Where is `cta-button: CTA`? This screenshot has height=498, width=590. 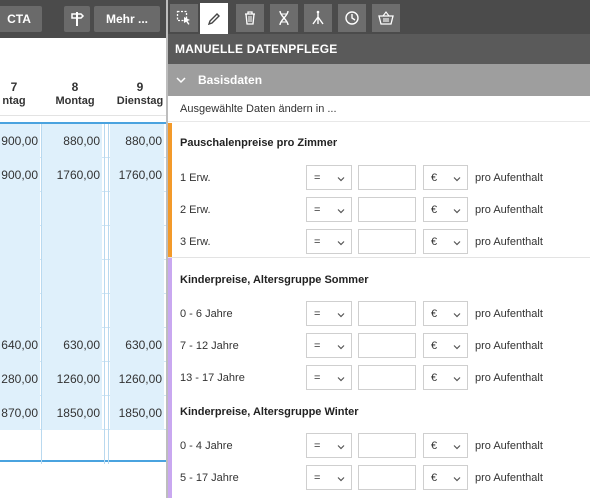 cta-button: CTA is located at coordinates (21, 19).